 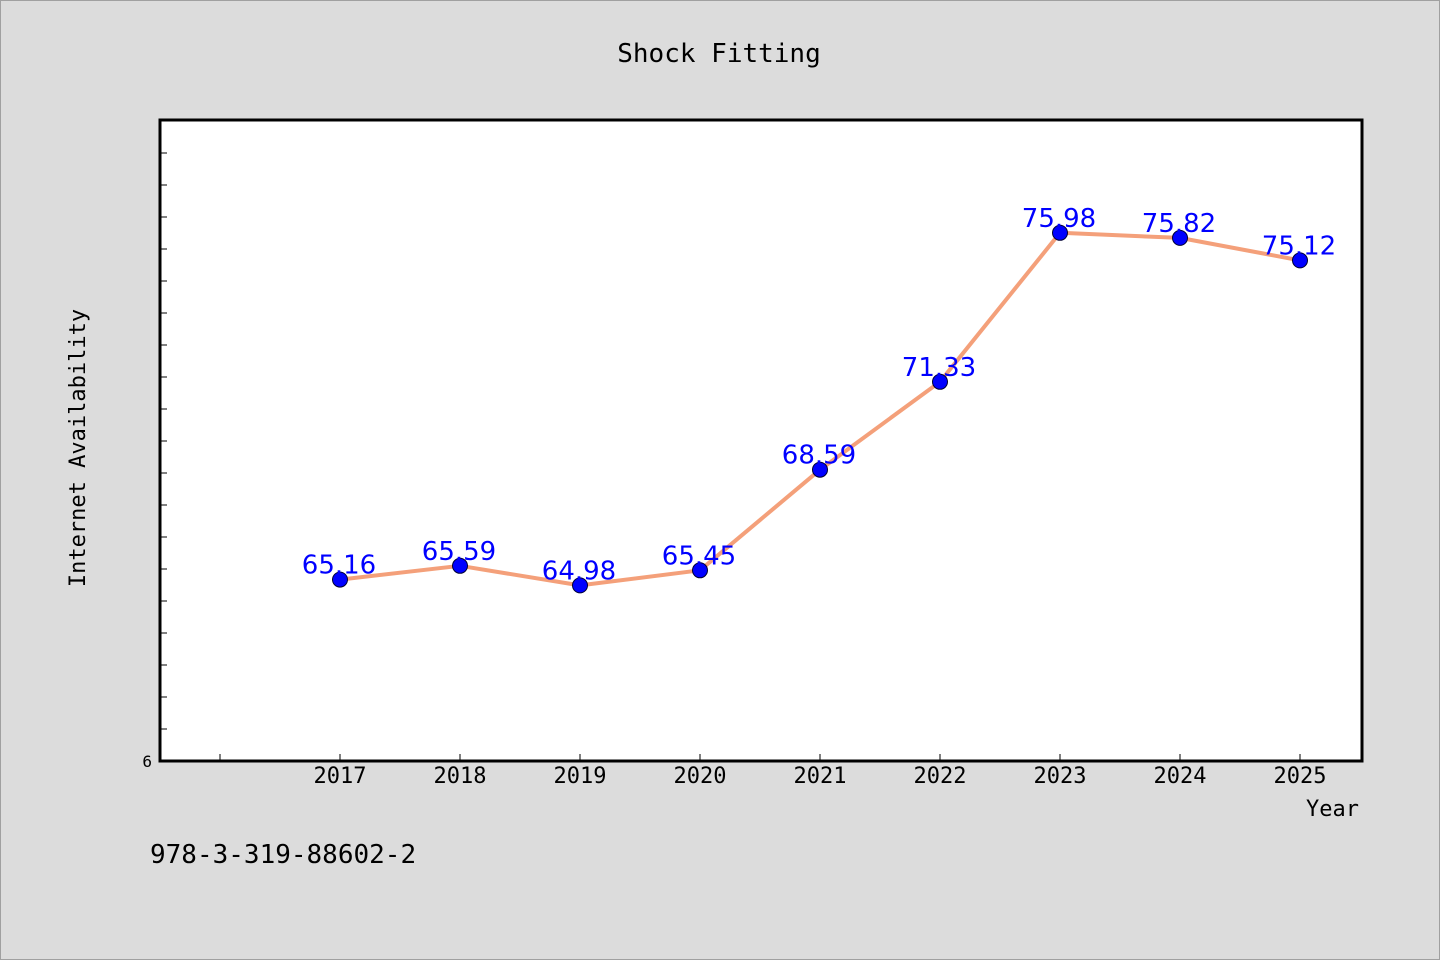 I want to click on y-tick-label: 6, so click(x=147, y=761).